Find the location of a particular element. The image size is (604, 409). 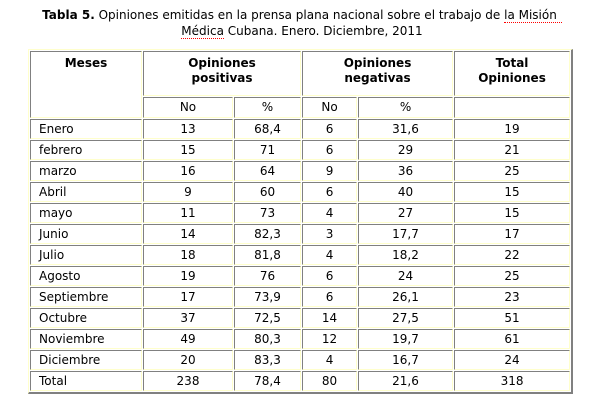

month-cell: Agosto is located at coordinates (86, 276).